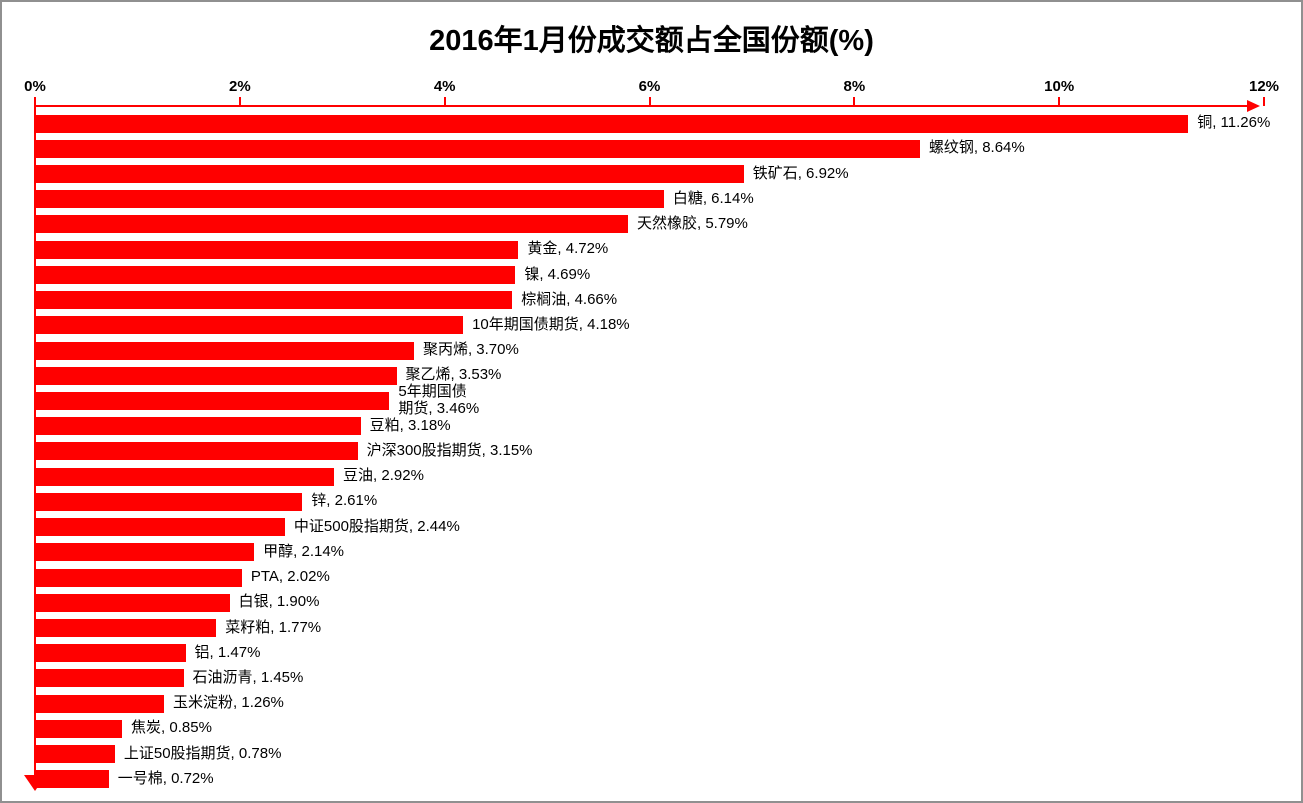 This screenshot has height=803, width=1303. Describe the element at coordinates (383, 476) in the screenshot. I see `bar-label: 豆油, 2.92%` at that location.